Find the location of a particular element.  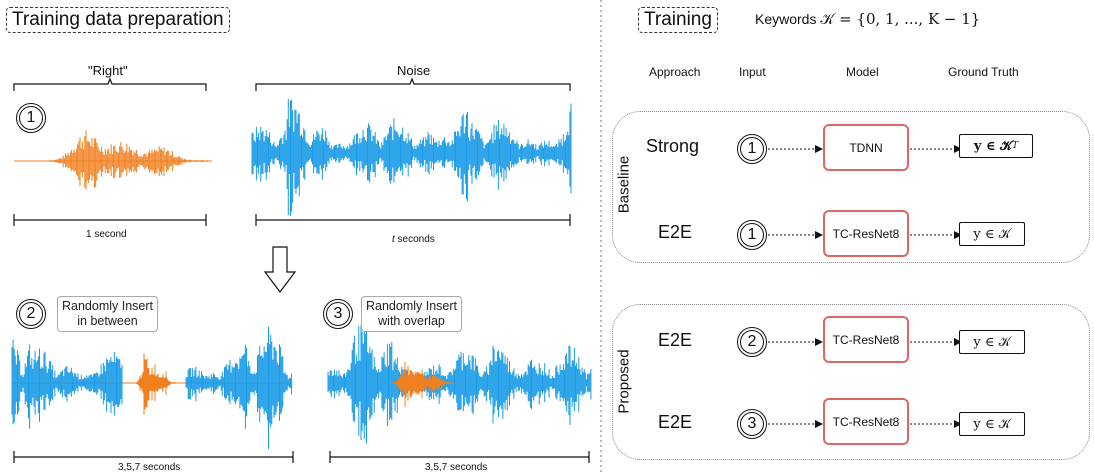

header-input: Input is located at coordinates (752, 72).